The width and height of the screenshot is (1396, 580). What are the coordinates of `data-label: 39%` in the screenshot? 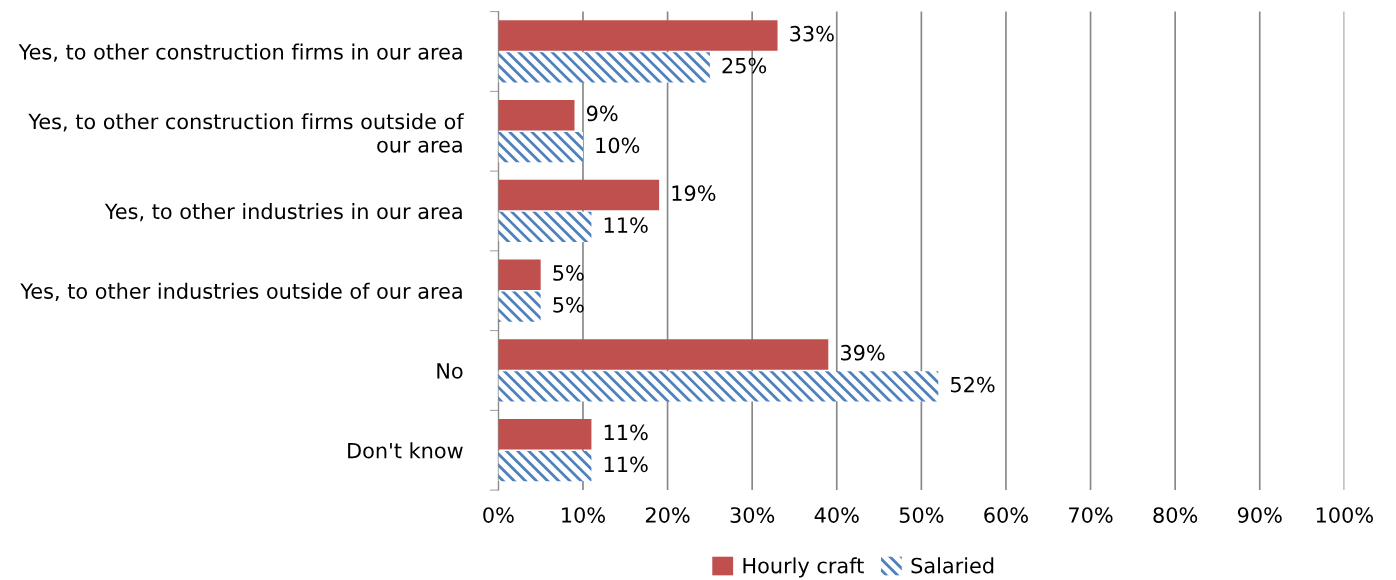 It's located at (863, 352).